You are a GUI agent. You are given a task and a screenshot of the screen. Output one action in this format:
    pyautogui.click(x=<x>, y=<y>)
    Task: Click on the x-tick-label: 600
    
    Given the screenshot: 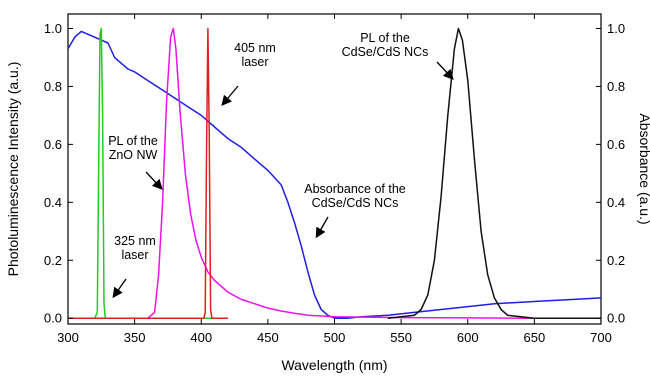 What is the action you would take?
    pyautogui.click(x=468, y=337)
    